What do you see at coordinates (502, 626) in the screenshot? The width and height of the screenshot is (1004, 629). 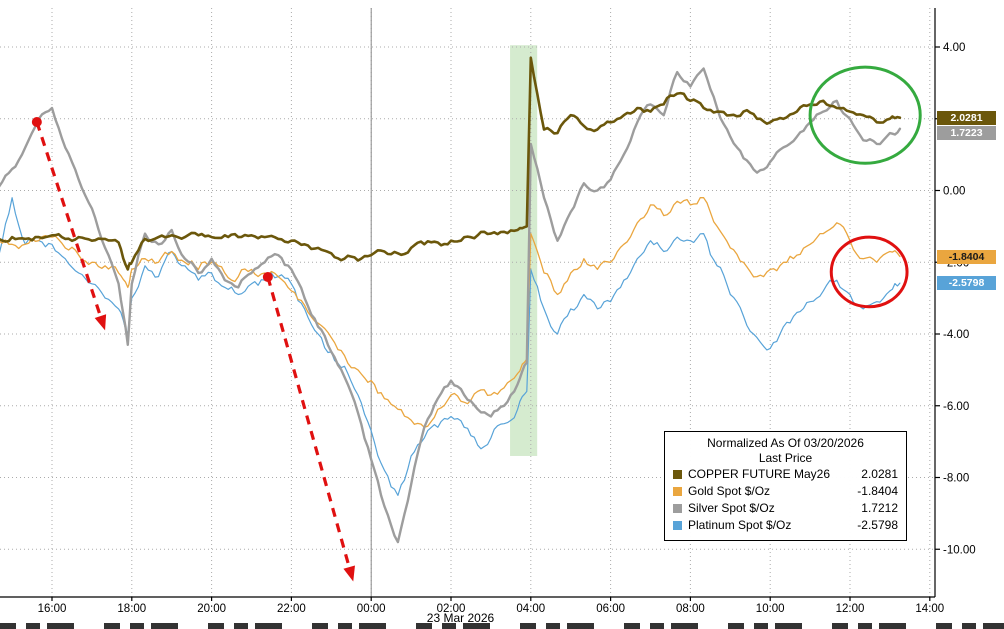 I see `cropped-content-strip` at bounding box center [502, 626].